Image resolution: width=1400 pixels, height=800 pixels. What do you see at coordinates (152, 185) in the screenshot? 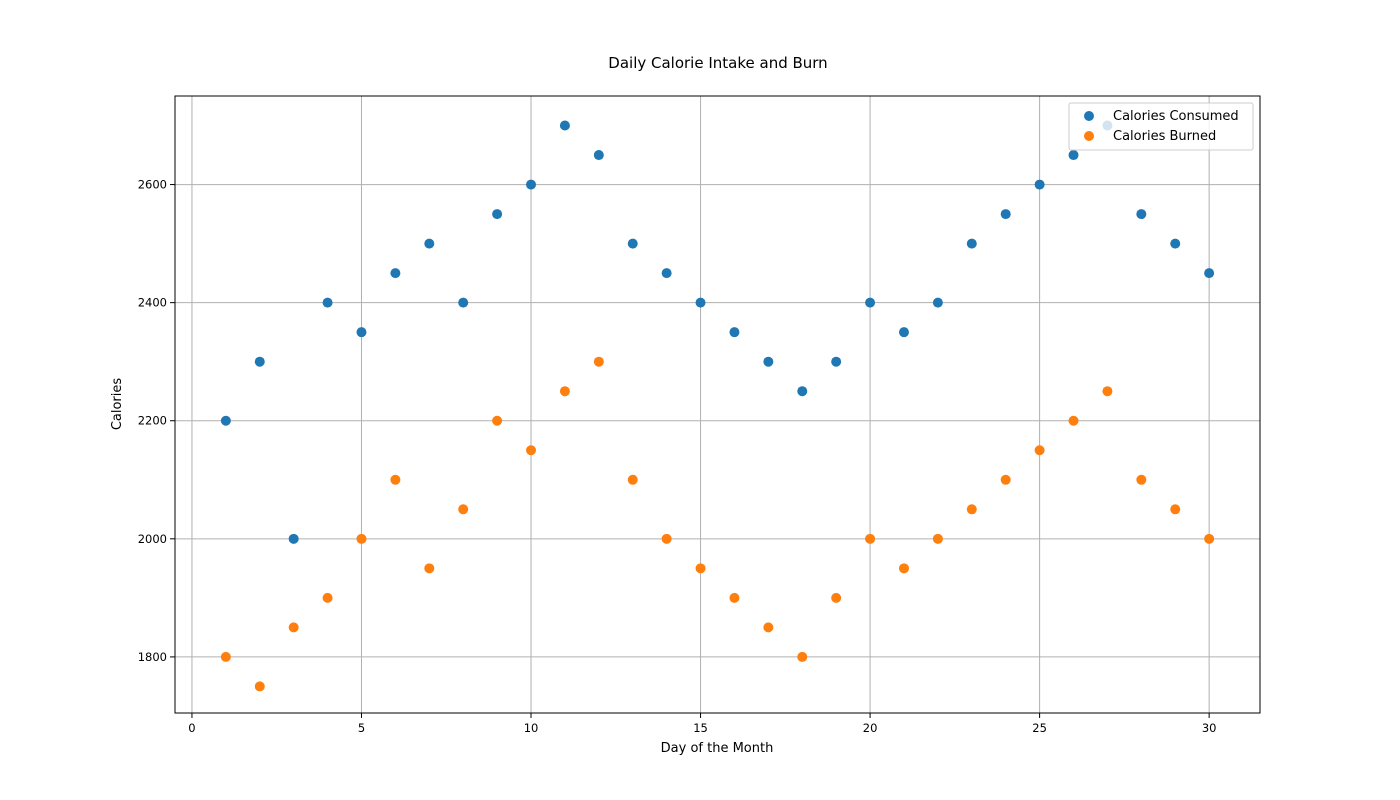
I see `y-tick-label: 2600` at bounding box center [152, 185].